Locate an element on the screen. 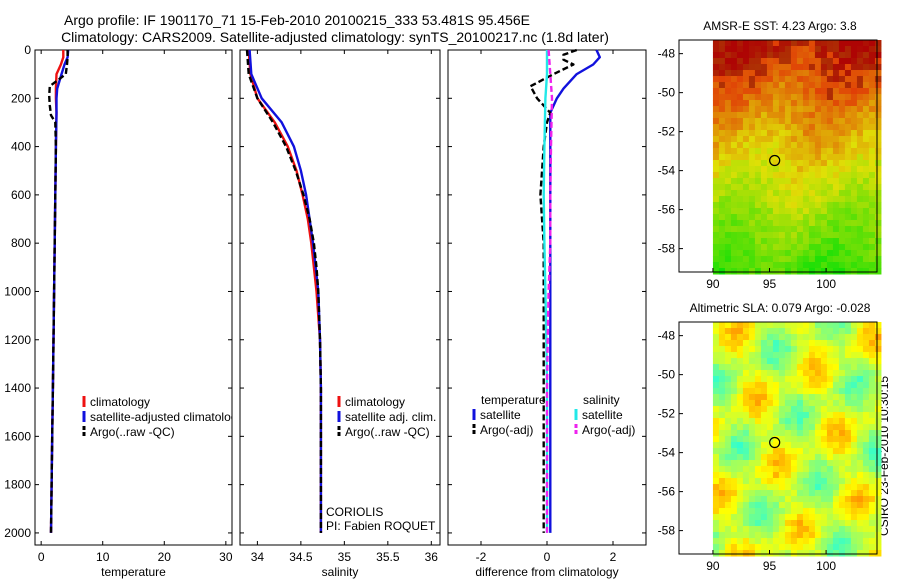 Image resolution: width=900 pixels, height=580 pixels. salinity-xtick-label: 35 is located at coordinates (345, 557).